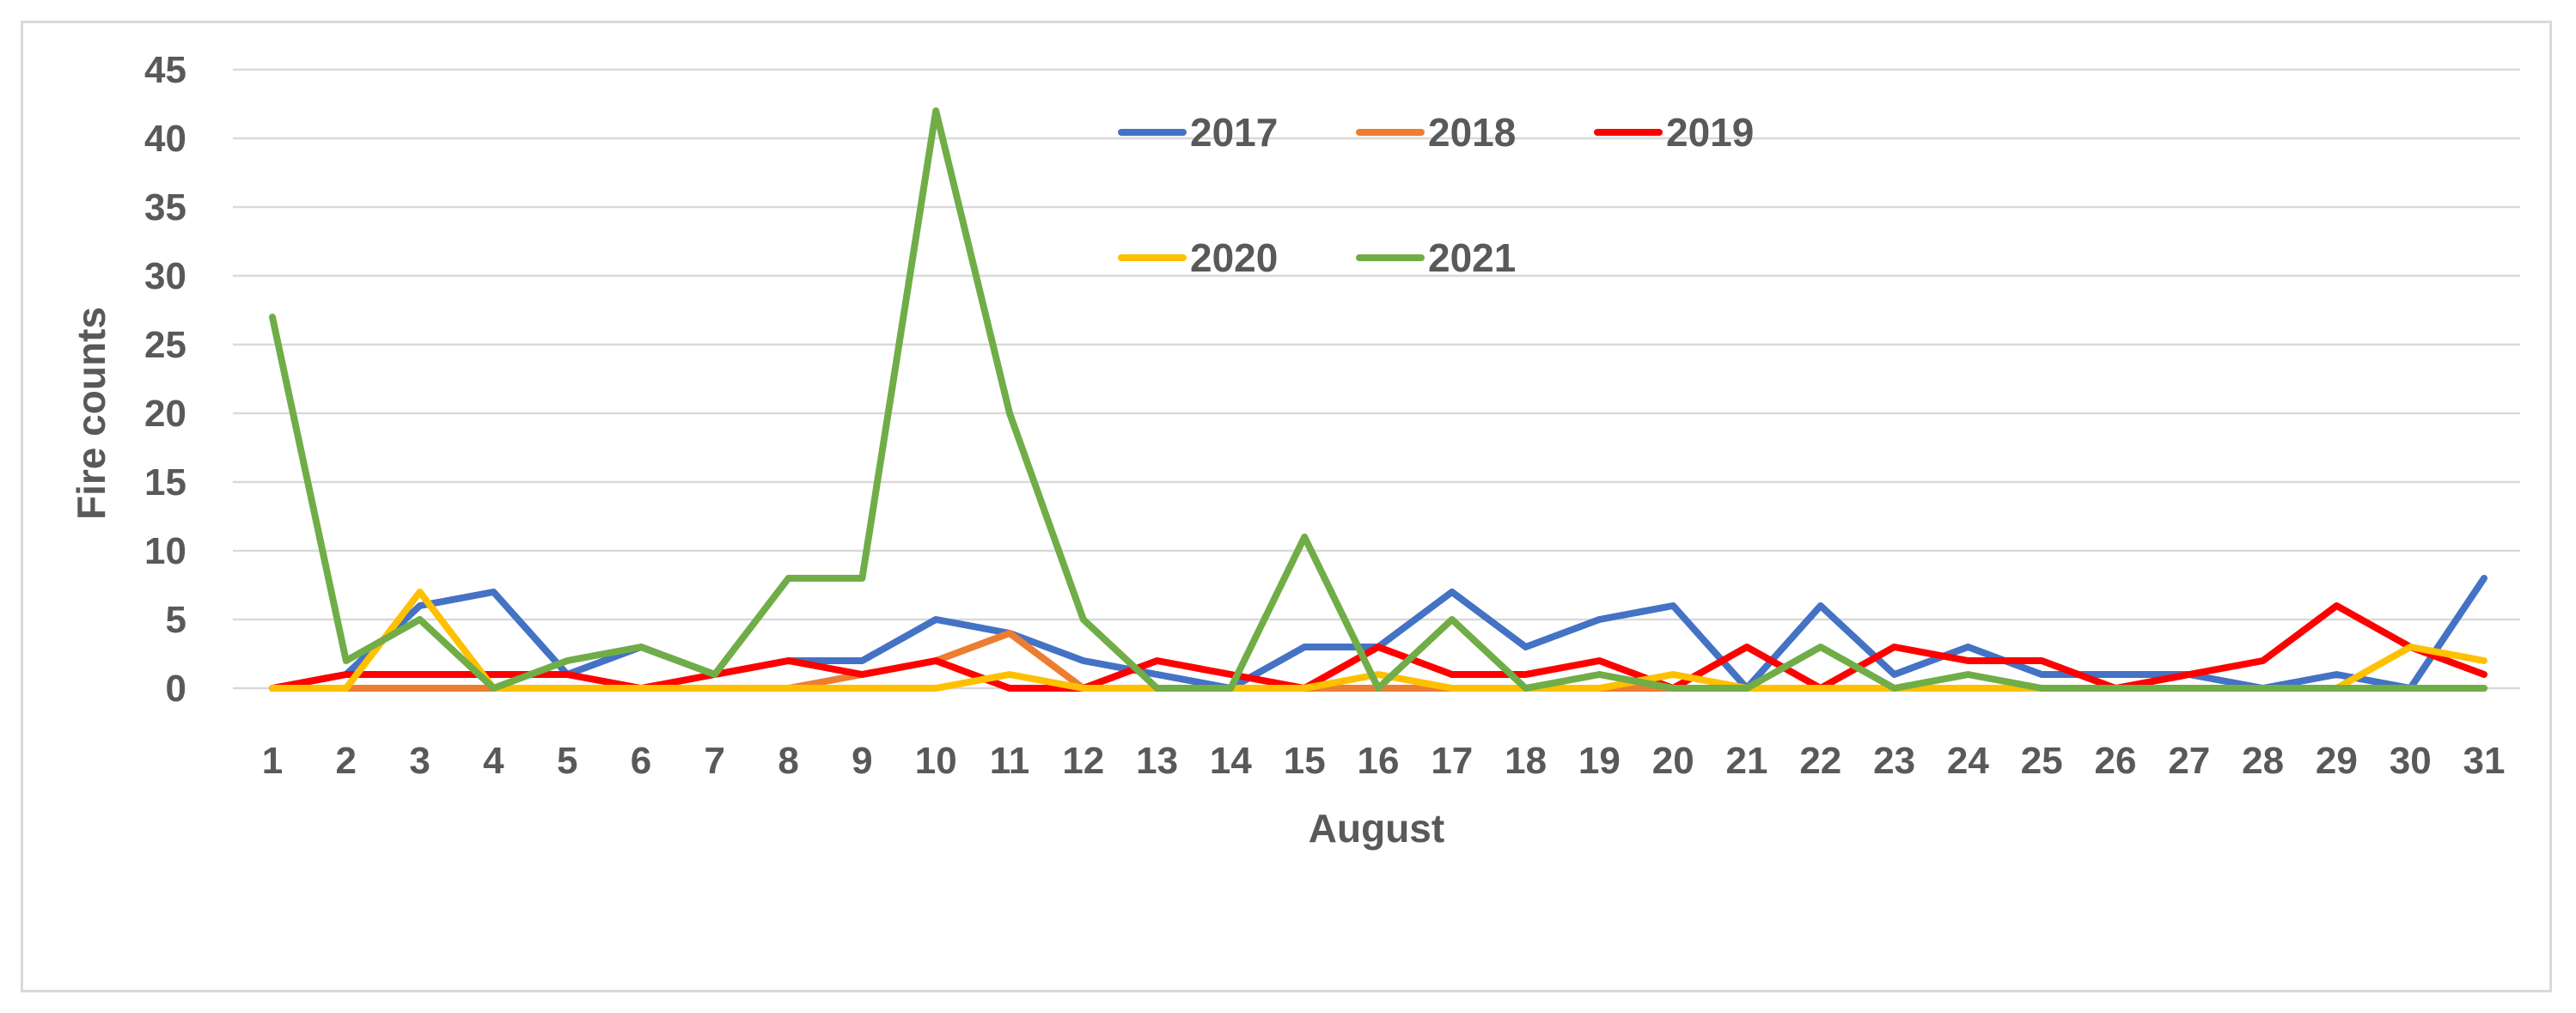 Image resolution: width=2576 pixels, height=1013 pixels. Describe the element at coordinates (1894, 761) in the screenshot. I see `x-tick-label: 23` at that location.